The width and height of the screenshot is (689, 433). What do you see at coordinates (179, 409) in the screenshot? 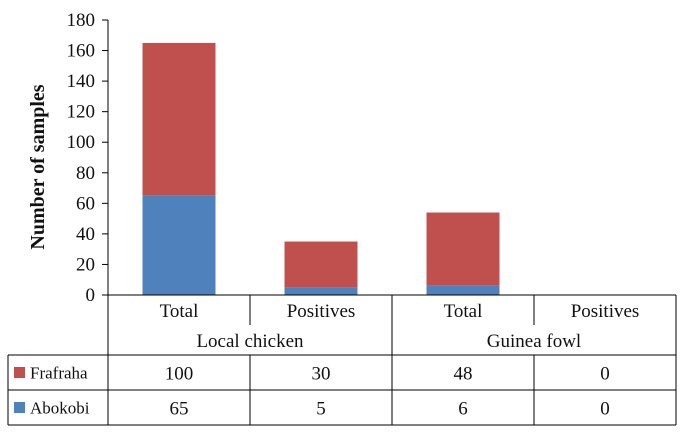
I see `table-cell: 65` at bounding box center [179, 409].